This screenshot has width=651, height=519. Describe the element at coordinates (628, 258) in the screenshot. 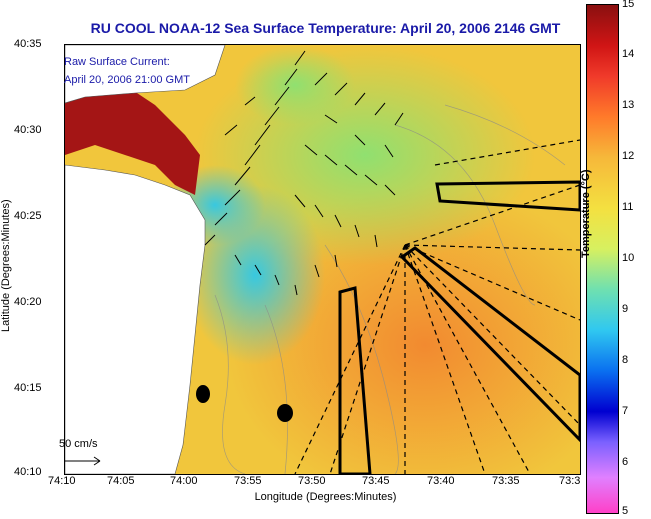

I see `cbar-tick: 10` at that location.